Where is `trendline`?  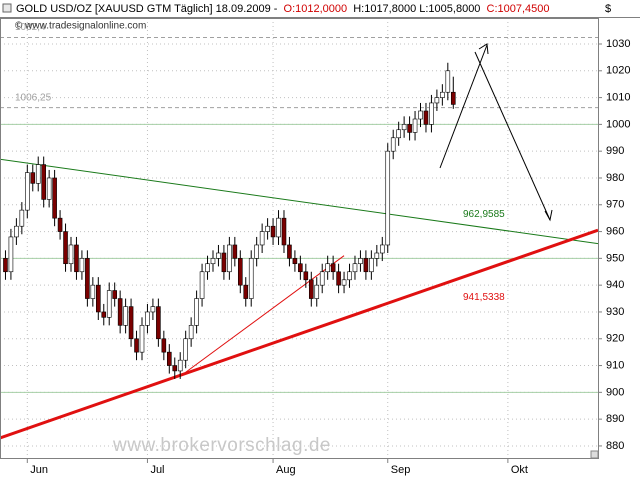 trendline is located at coordinates (265, 314).